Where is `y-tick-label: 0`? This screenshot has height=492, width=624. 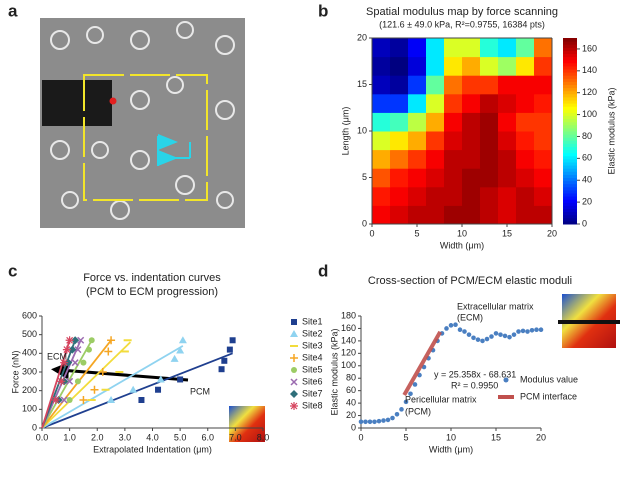
y-tick-label: 0 is located at coordinates (353, 427).